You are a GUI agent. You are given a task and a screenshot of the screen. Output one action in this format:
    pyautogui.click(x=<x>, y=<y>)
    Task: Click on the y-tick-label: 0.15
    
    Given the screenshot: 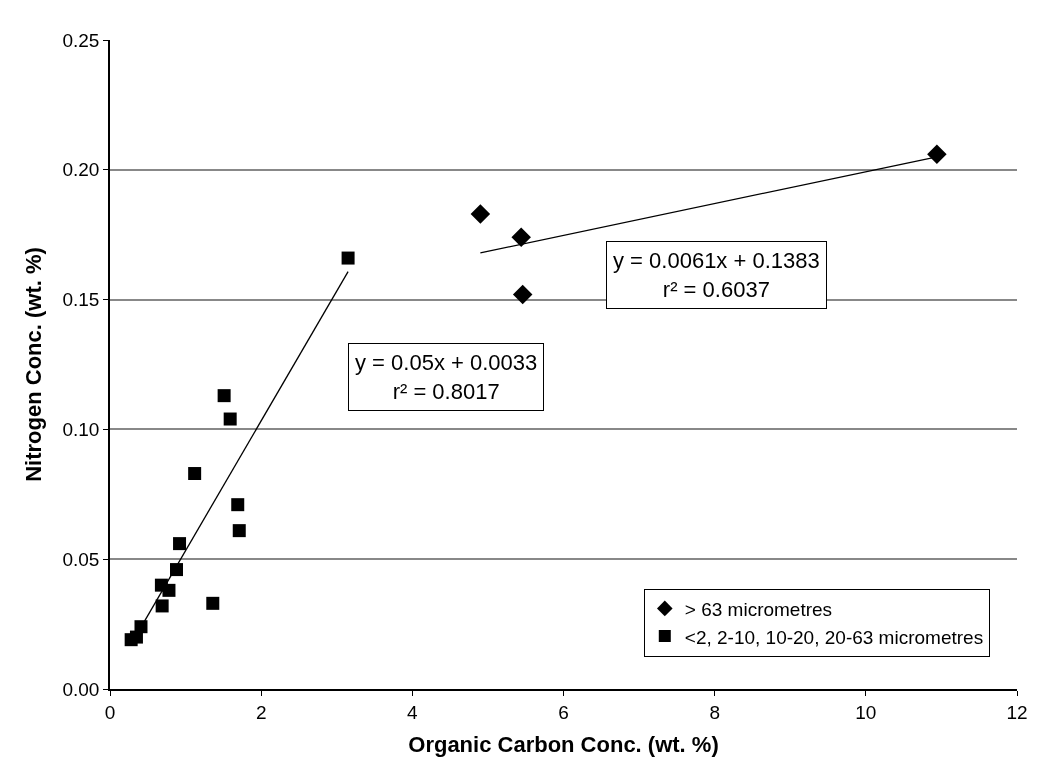 What is the action you would take?
    pyautogui.click(x=81, y=300)
    